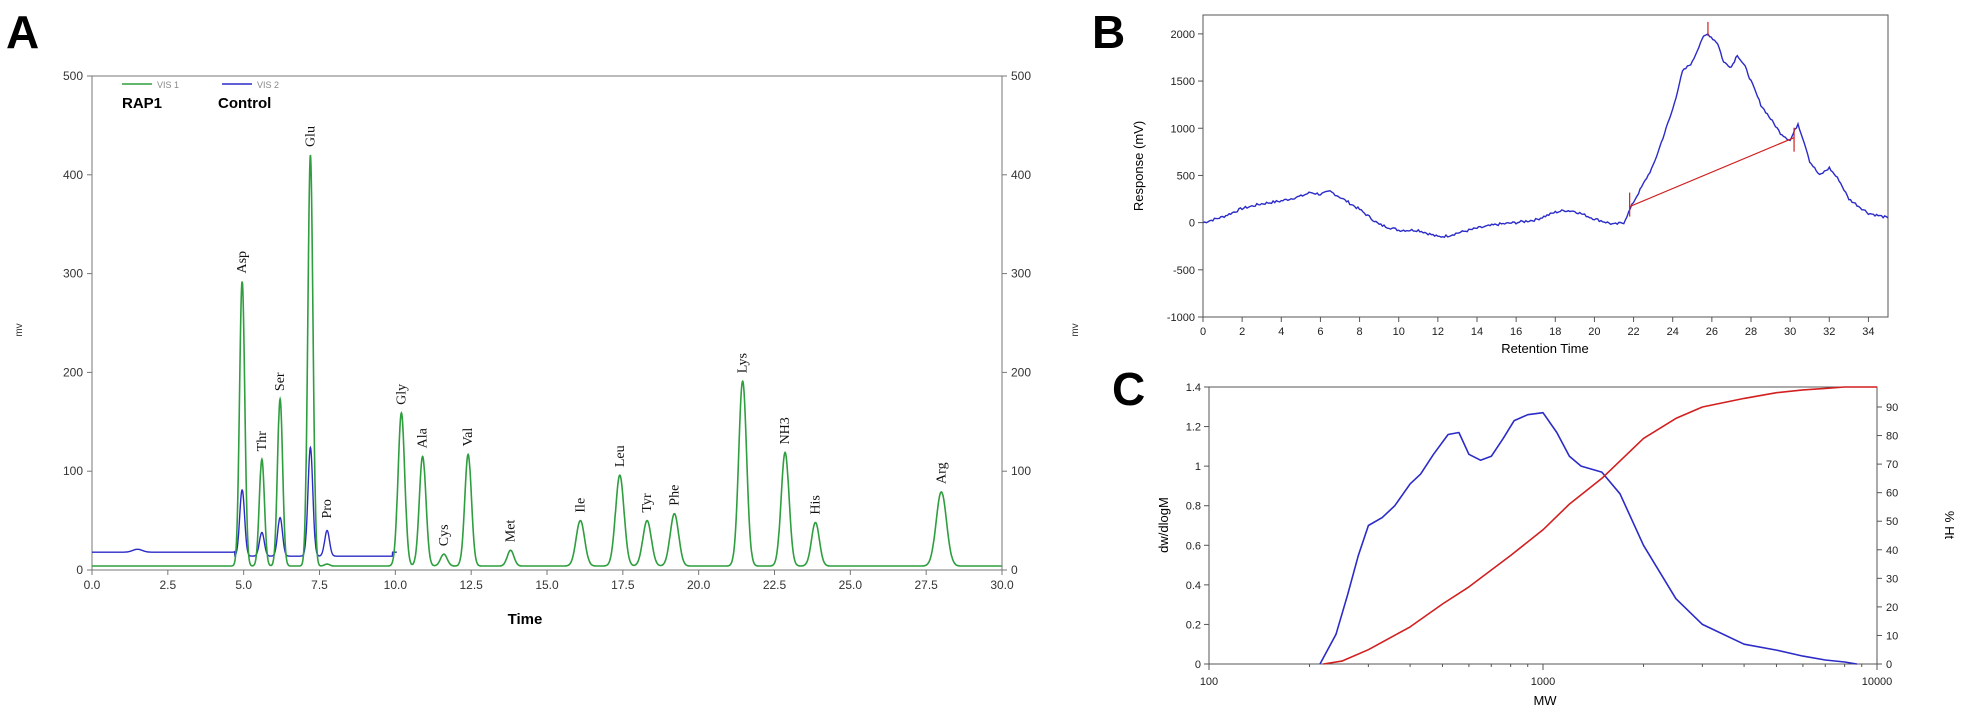  I want to click on a-xtick-label: 2.5, so click(167, 585).